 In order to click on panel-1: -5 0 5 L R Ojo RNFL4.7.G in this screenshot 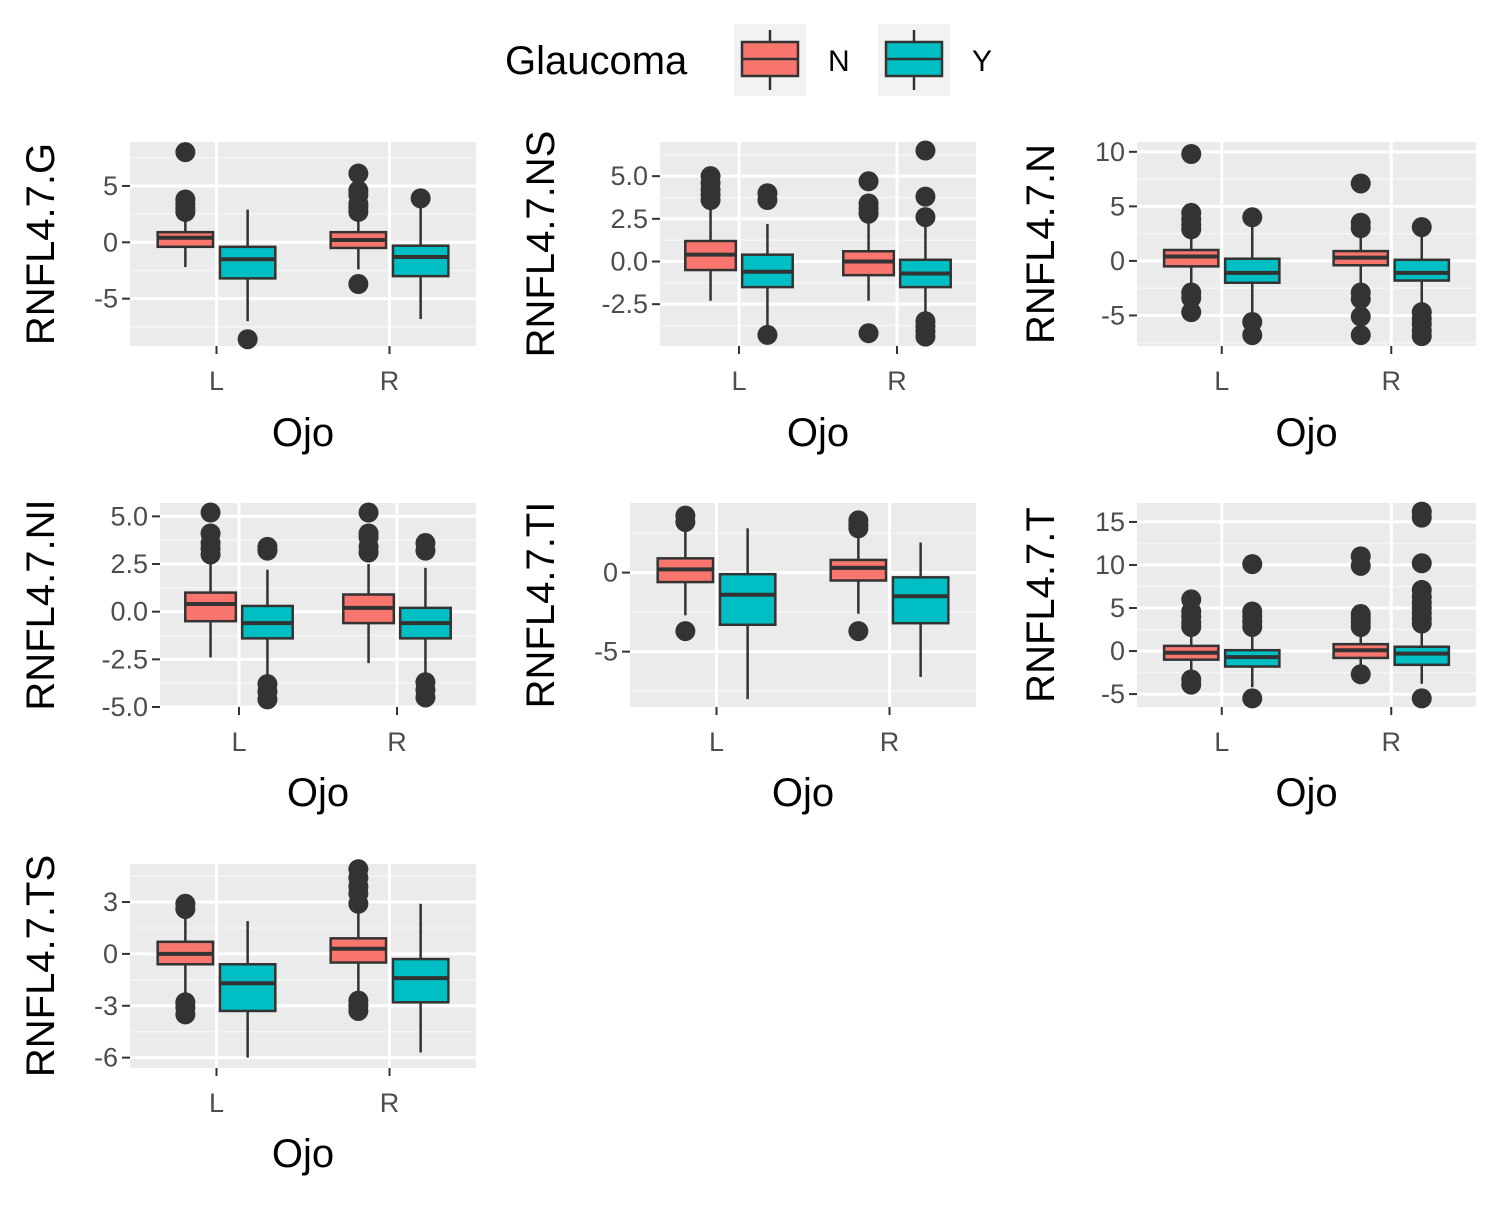, I will do `click(247, 298)`.